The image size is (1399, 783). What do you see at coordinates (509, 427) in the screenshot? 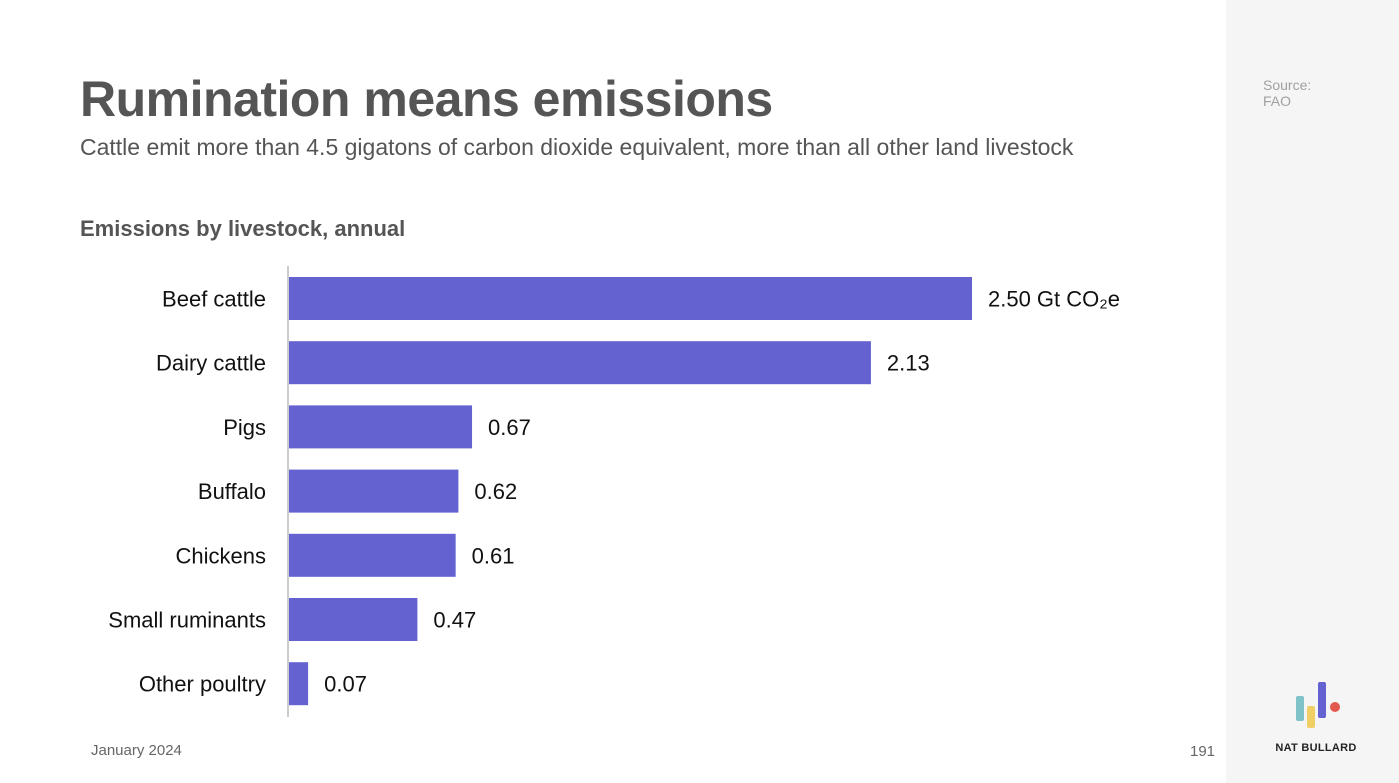
I see `data-label: 0.67` at bounding box center [509, 427].